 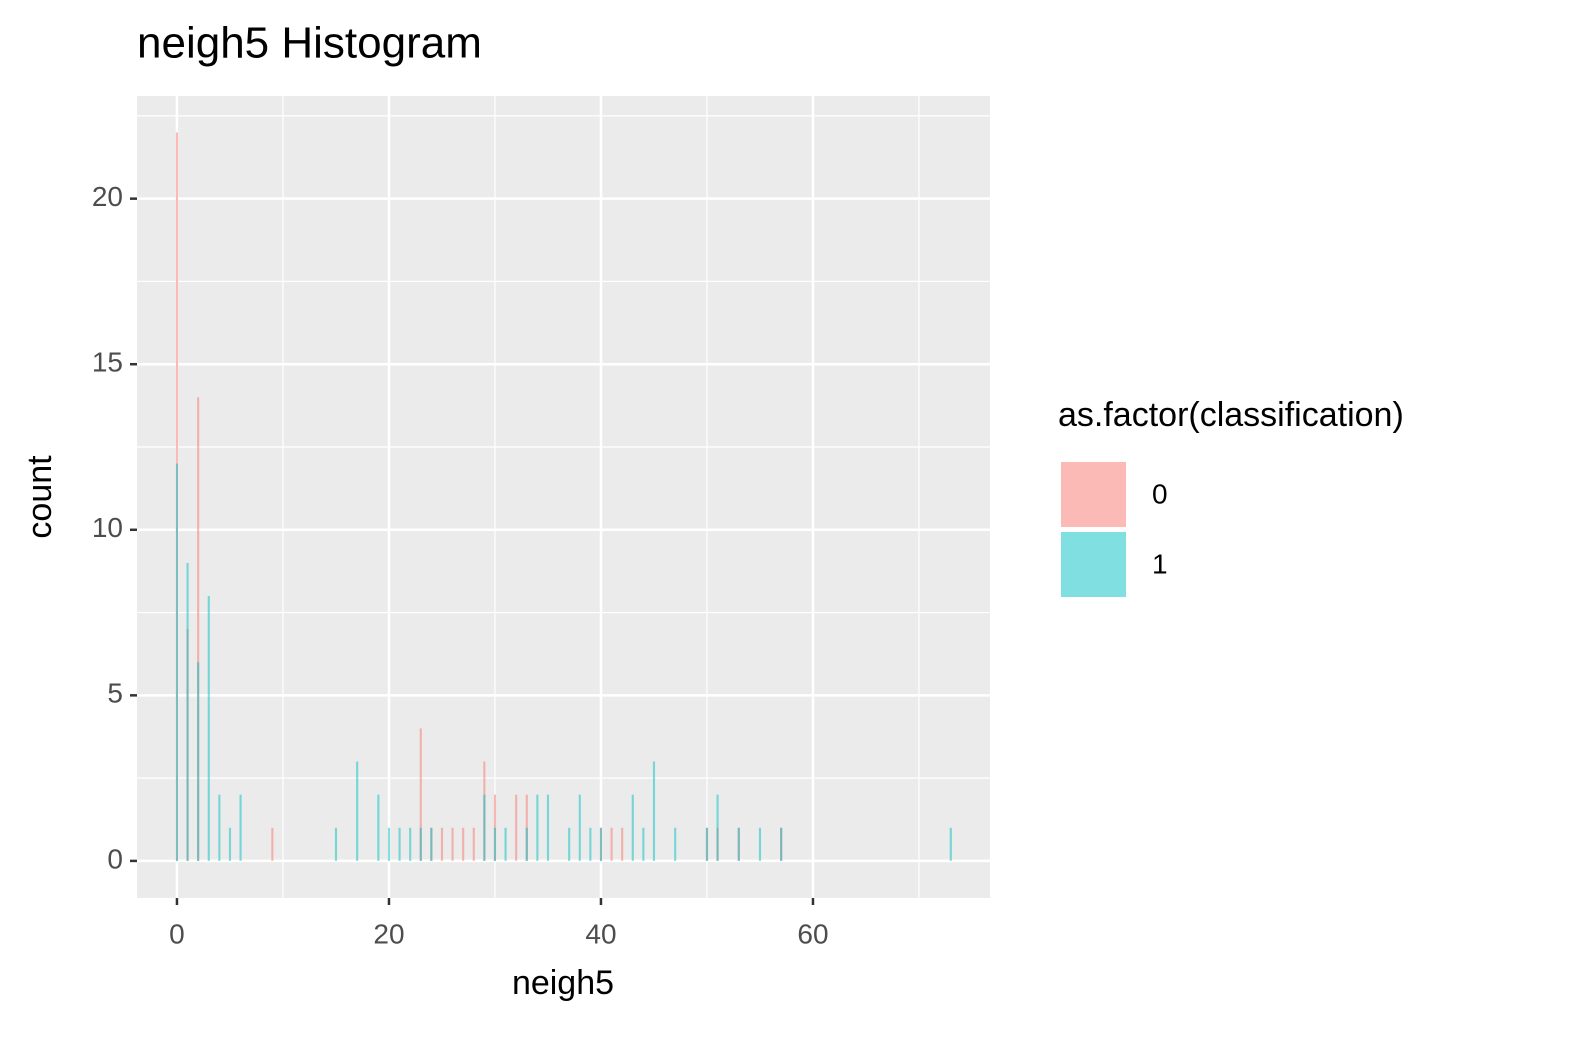 What do you see at coordinates (1160, 563) in the screenshot?
I see `legend-label: 1` at bounding box center [1160, 563].